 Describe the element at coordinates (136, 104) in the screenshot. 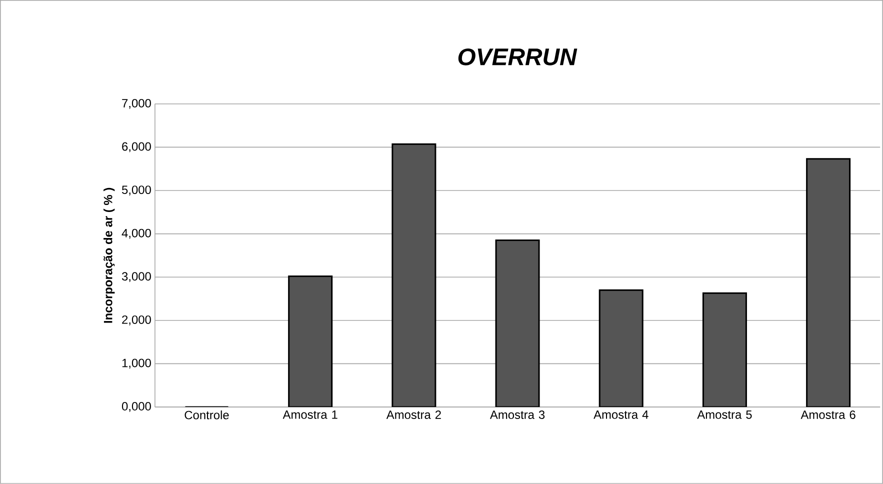

I see `y-tick-label: 7,000` at that location.